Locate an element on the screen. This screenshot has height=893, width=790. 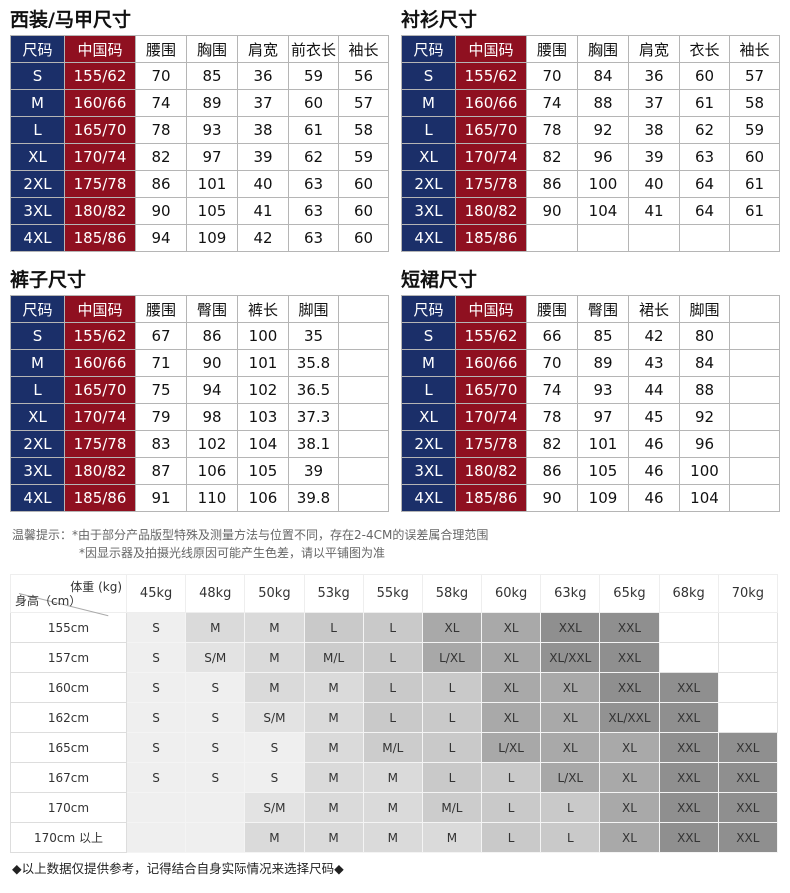
cell: 63 is located at coordinates (313, 211).